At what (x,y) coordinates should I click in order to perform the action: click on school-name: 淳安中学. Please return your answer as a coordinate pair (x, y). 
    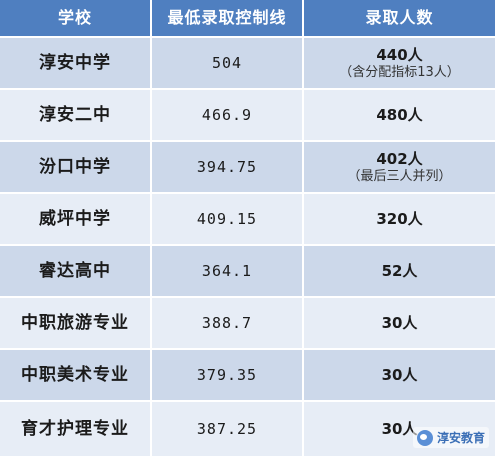
    Looking at the image, I should click on (76, 64).